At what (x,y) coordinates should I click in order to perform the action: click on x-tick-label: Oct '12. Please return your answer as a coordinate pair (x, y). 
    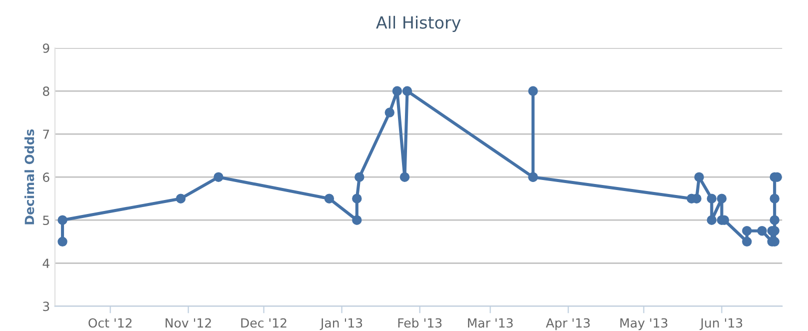
    Looking at the image, I should click on (110, 323).